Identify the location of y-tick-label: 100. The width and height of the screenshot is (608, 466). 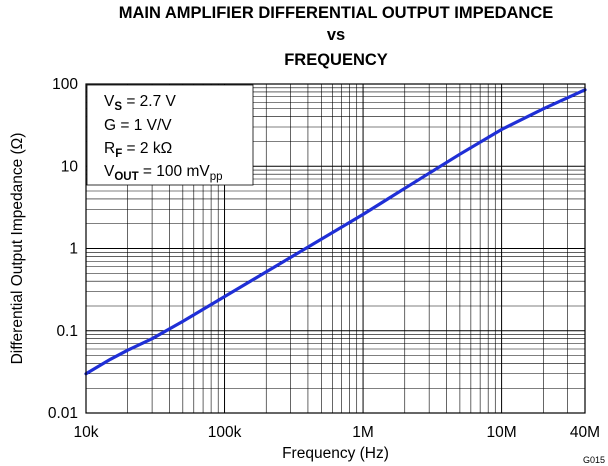
(65, 84).